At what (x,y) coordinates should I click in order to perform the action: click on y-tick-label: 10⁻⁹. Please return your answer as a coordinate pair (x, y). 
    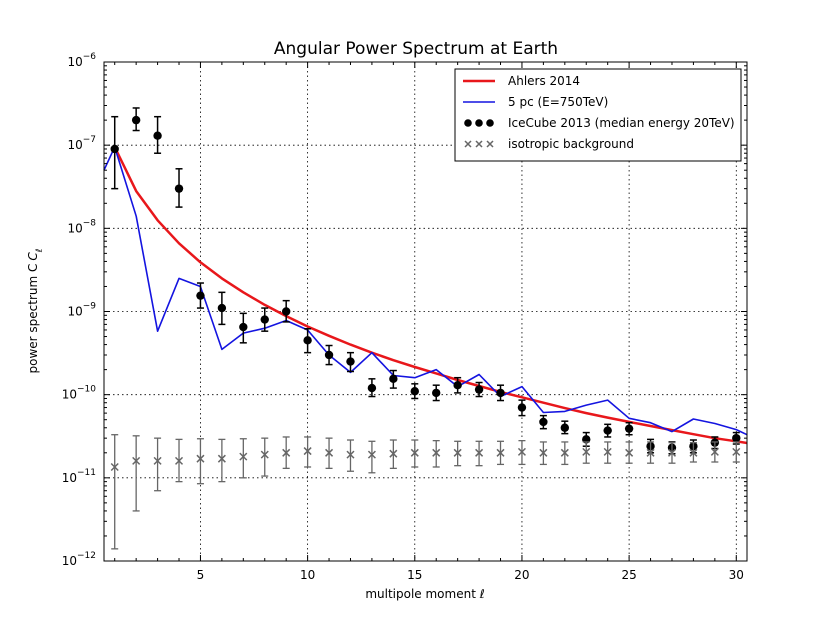
    Looking at the image, I should click on (81, 310).